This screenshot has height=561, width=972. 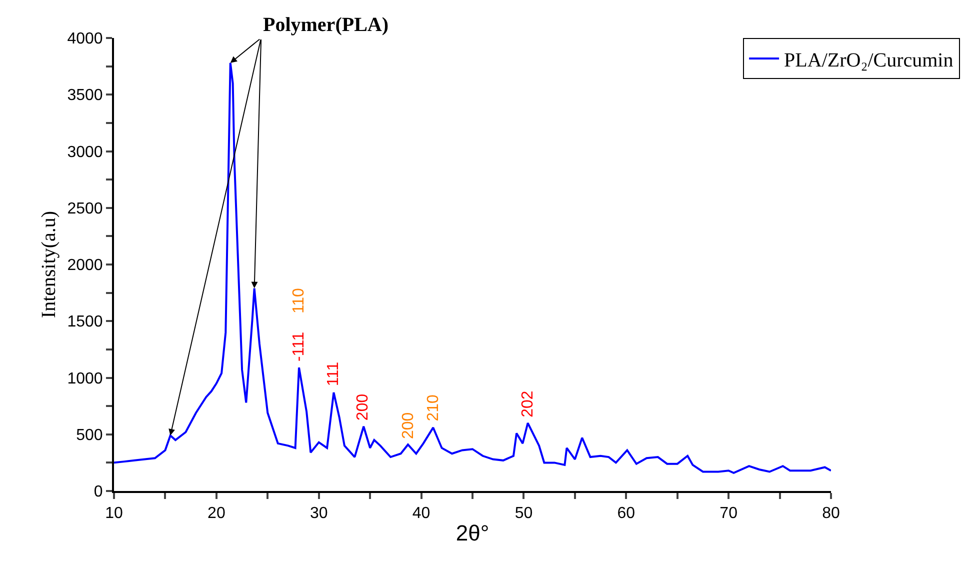 What do you see at coordinates (421, 513) in the screenshot?
I see `x-tick-label: 40` at bounding box center [421, 513].